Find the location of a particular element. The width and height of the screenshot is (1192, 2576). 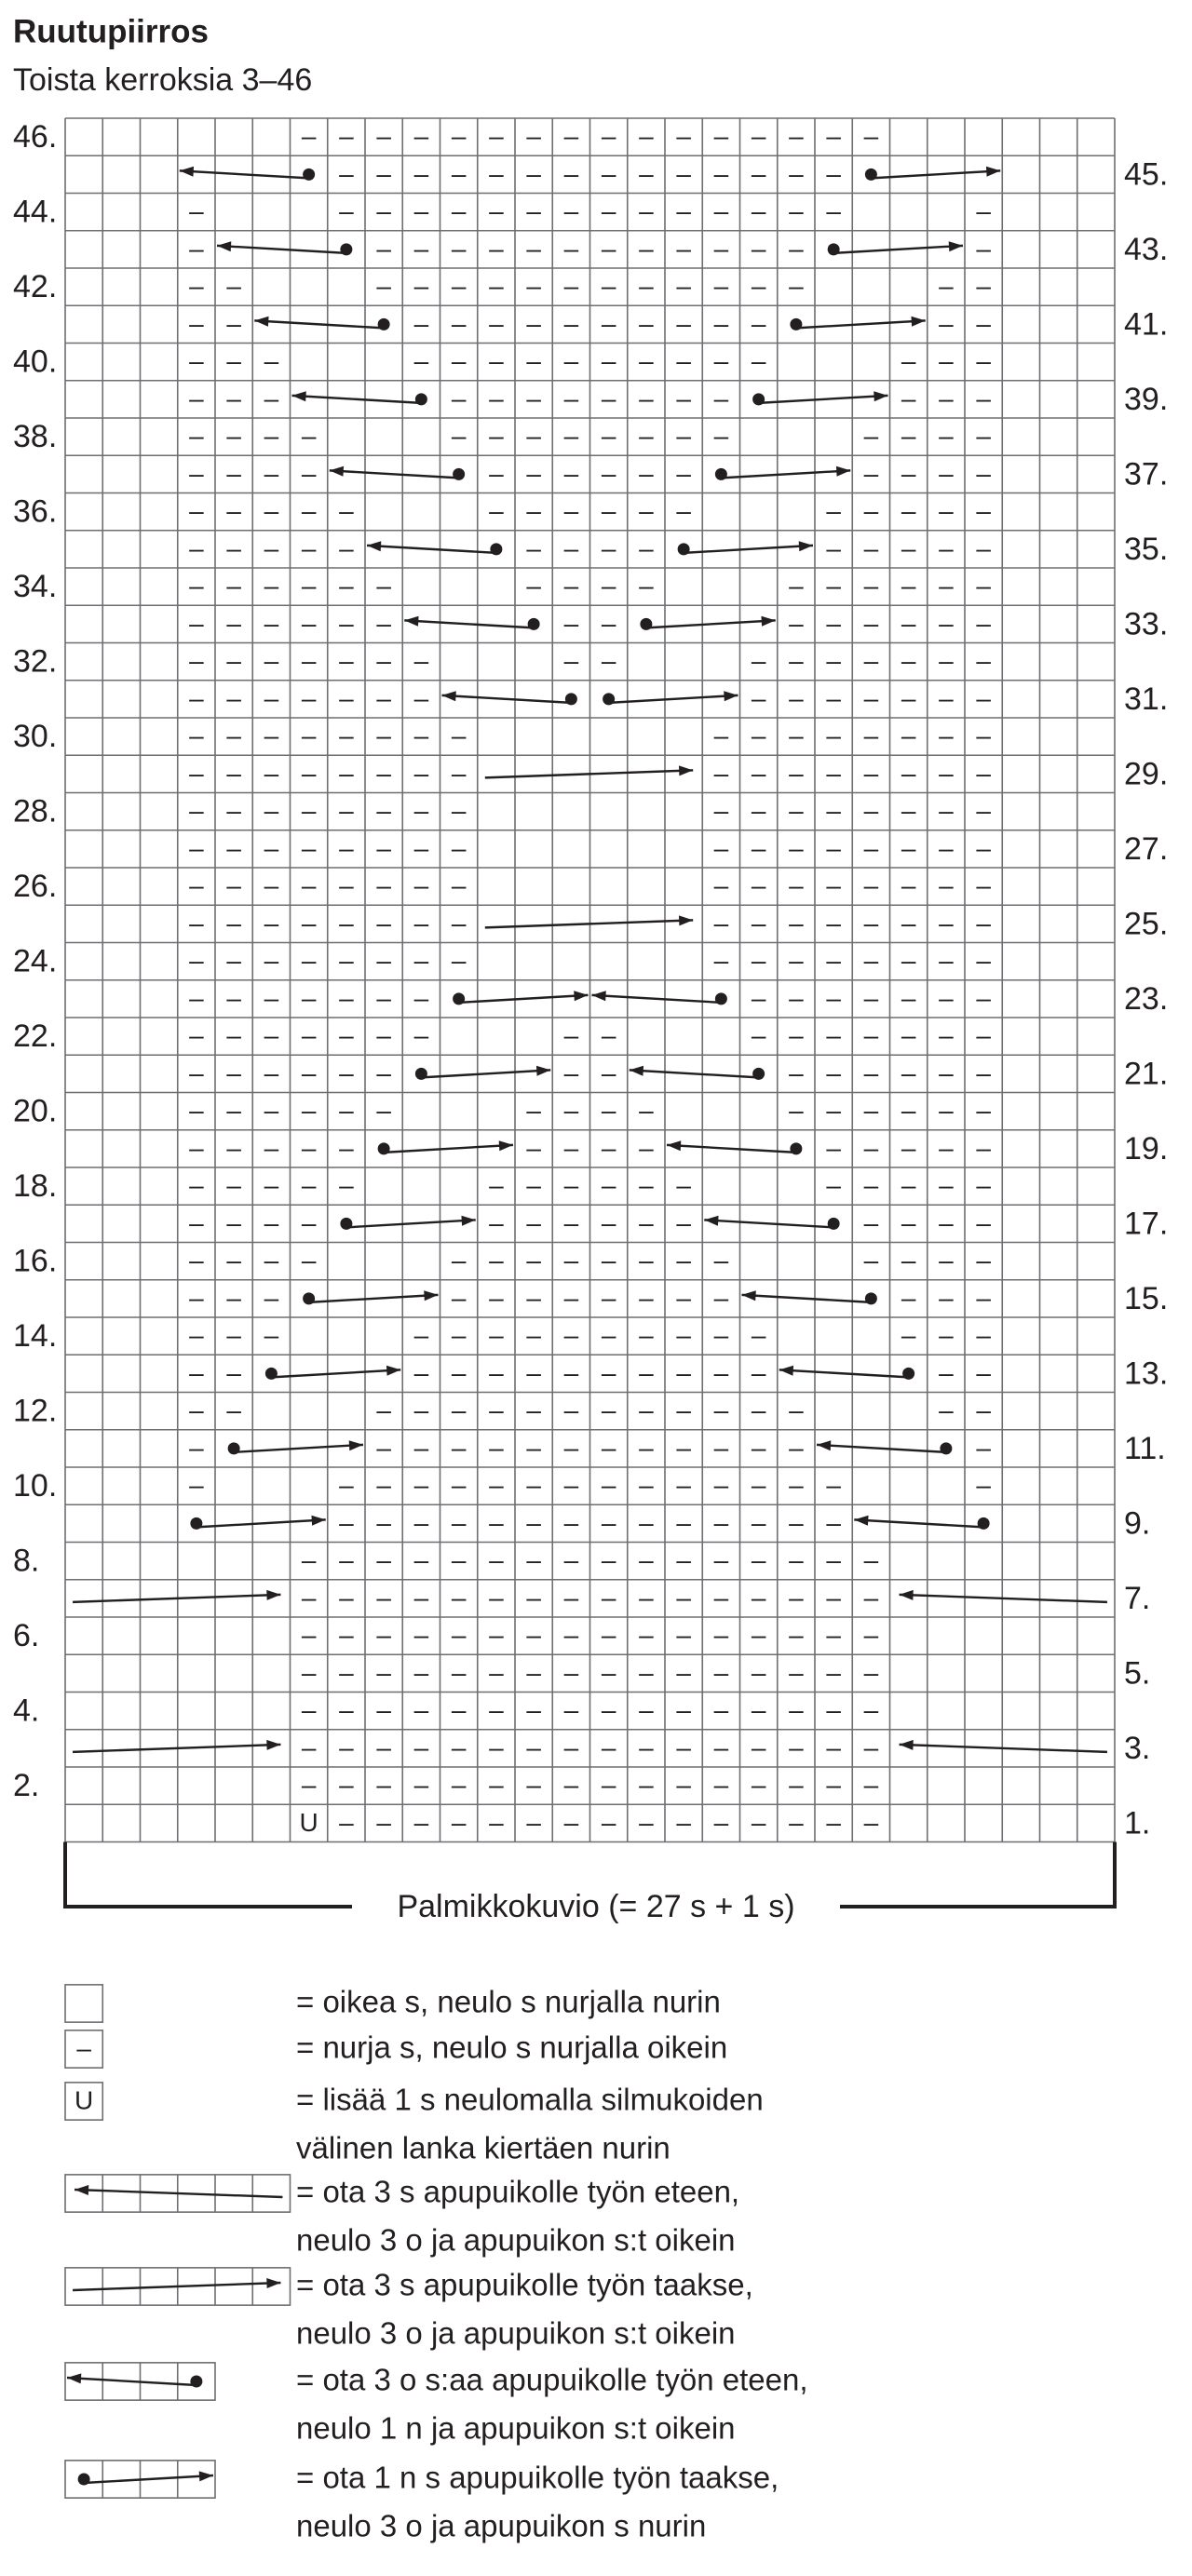

legend-text: välinen lanka kiertäen nurin is located at coordinates (483, 2148).